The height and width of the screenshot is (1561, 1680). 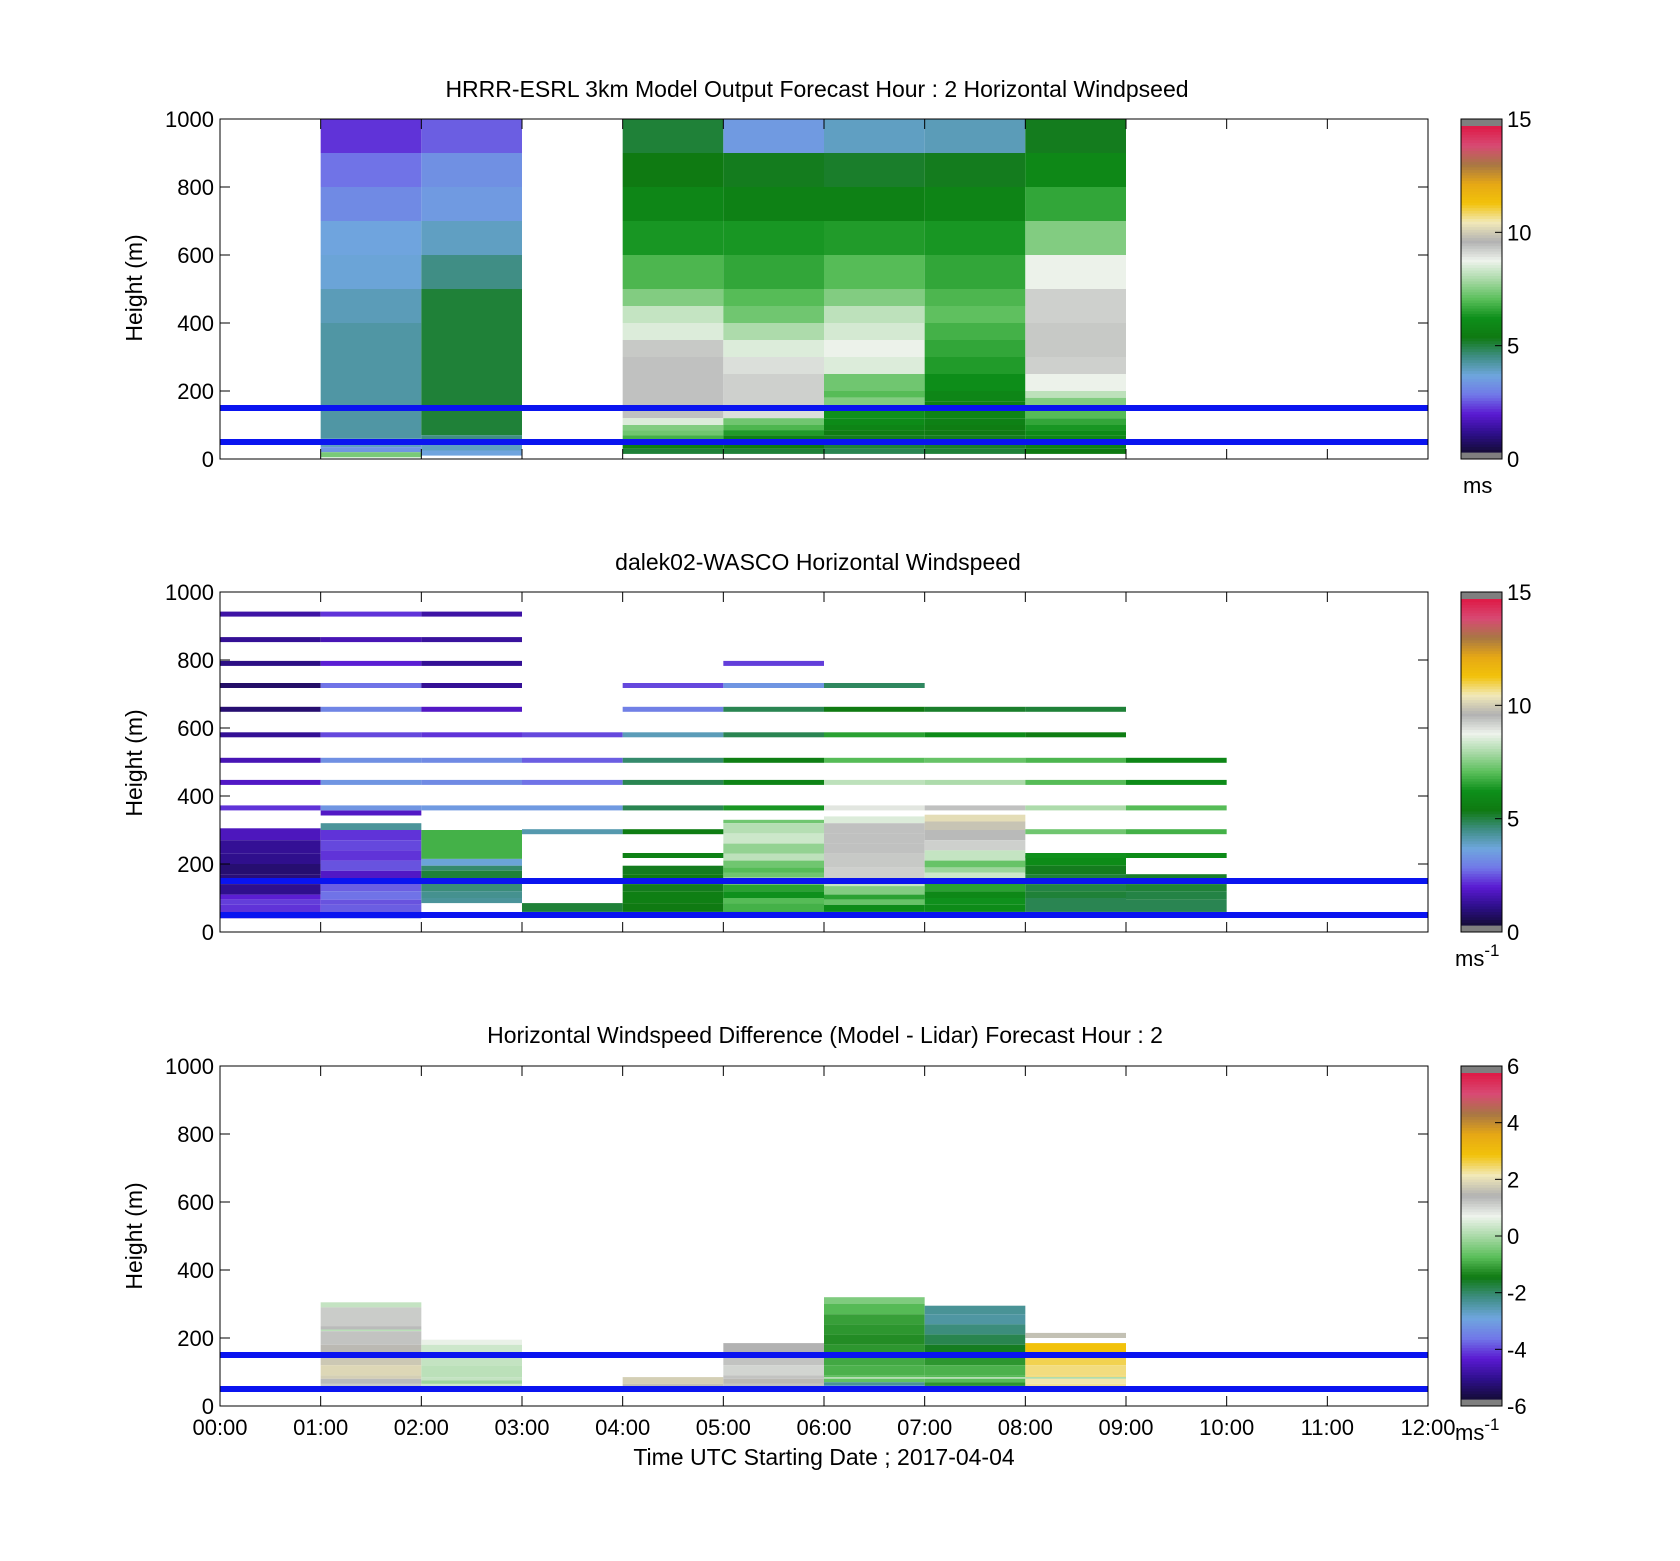 I want to click on x-tick-label: 07:00, so click(x=924, y=1427).